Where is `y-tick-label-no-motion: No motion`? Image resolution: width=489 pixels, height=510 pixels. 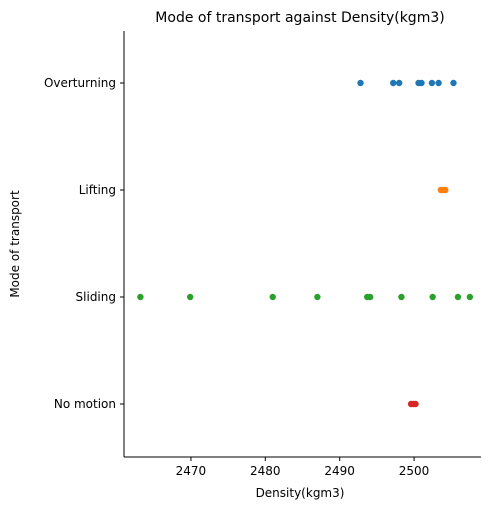 y-tick-label-no-motion: No motion is located at coordinates (85, 404).